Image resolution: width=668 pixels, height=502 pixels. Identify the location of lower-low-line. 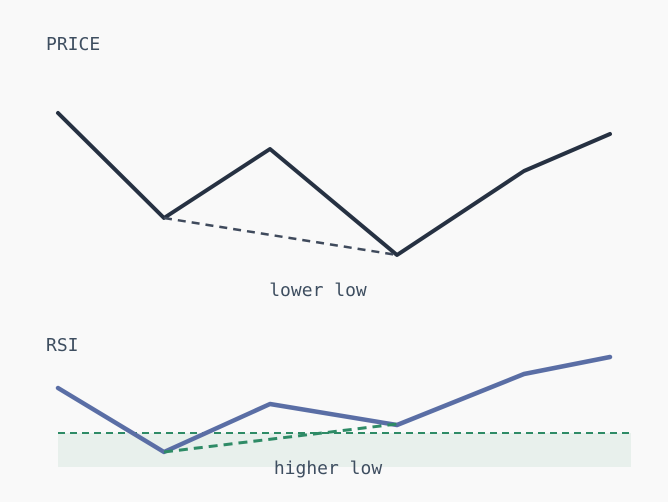
(280, 236).